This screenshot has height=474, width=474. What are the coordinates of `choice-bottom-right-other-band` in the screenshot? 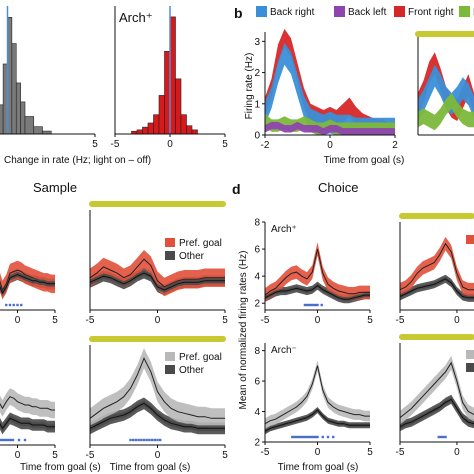 It's located at (437, 413).